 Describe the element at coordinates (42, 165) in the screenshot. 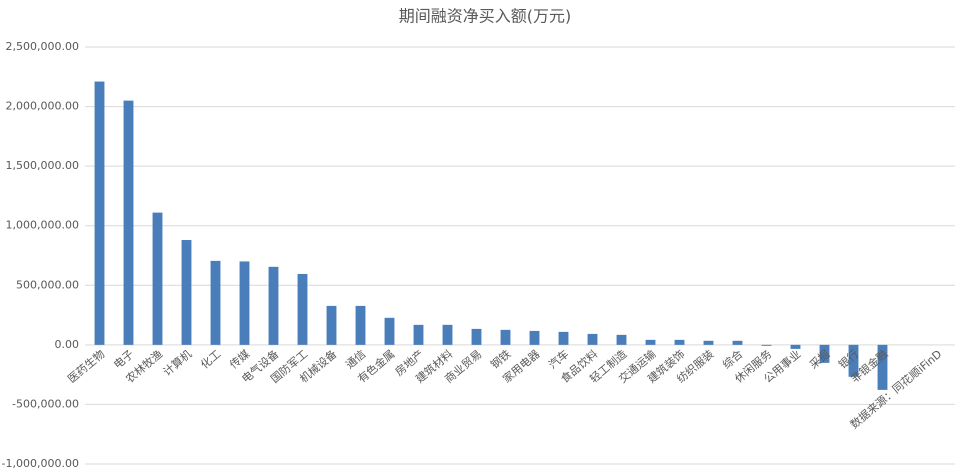

I see `y-tick-label: 1,500,000.00` at that location.